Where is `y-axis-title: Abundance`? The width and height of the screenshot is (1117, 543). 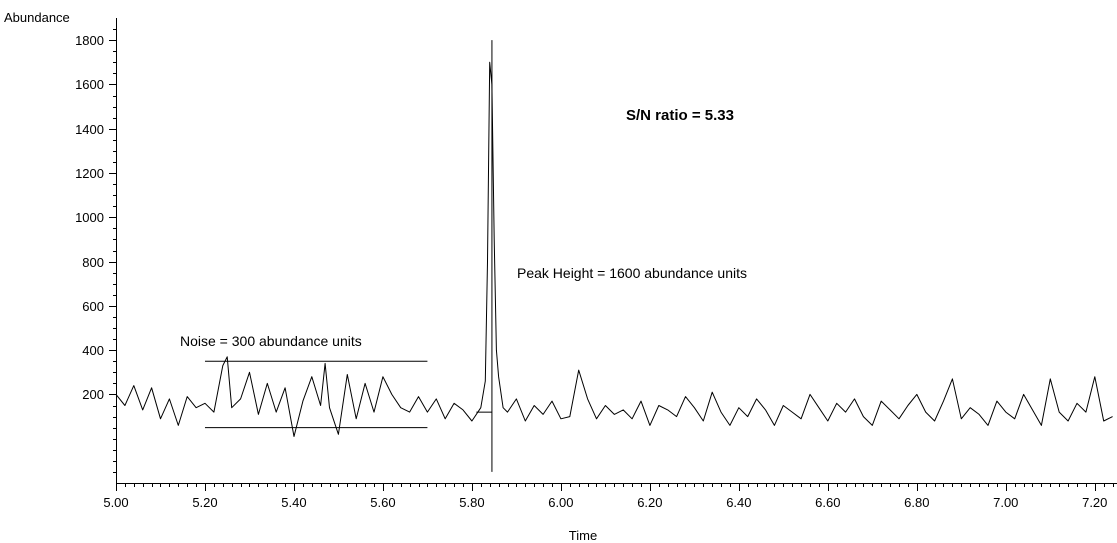
y-axis-title: Abundance is located at coordinates (37, 17).